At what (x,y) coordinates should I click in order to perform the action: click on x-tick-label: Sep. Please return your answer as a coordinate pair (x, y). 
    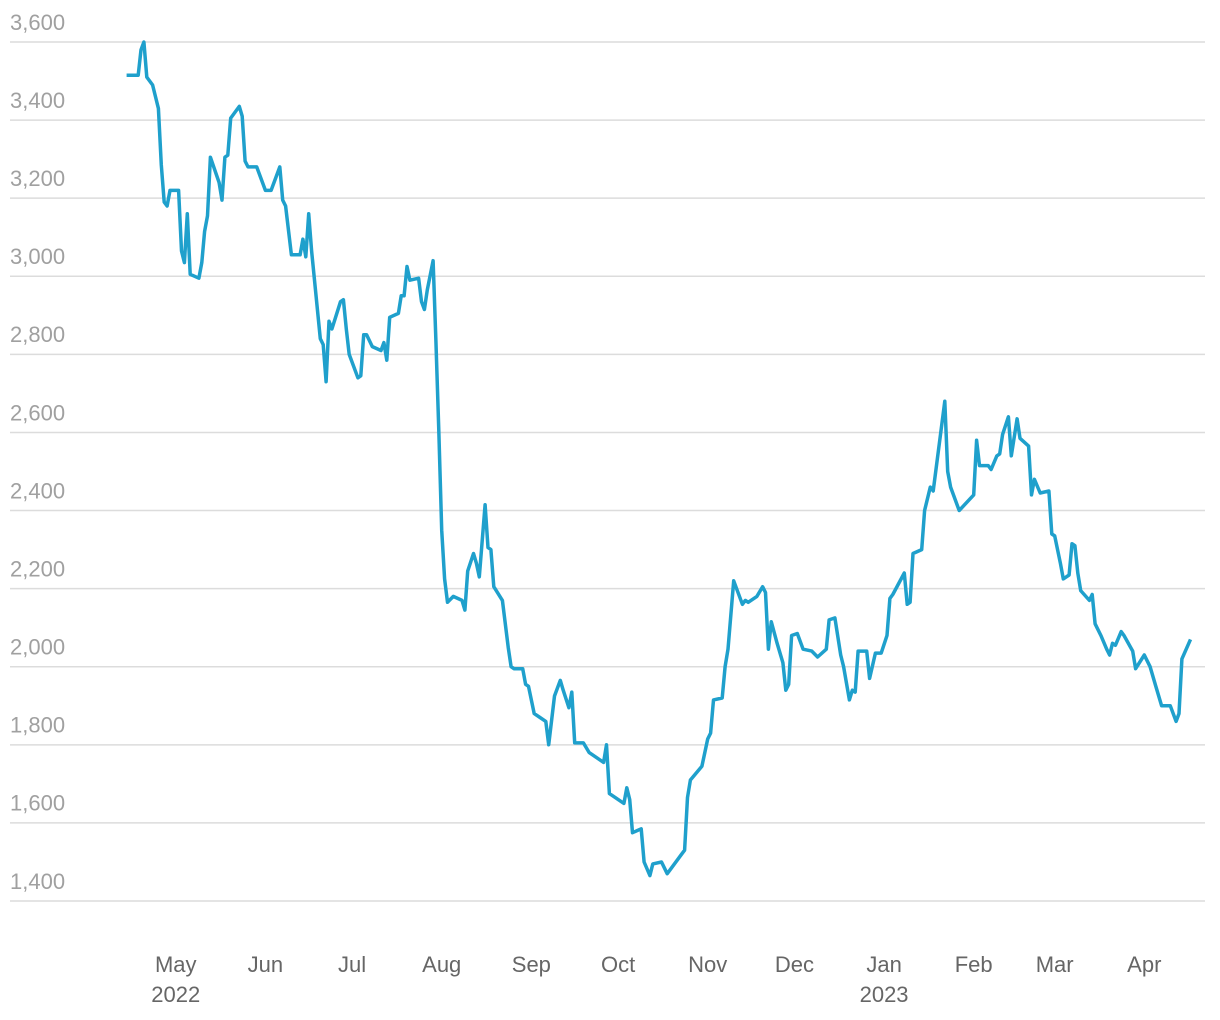
    Looking at the image, I should click on (531, 964).